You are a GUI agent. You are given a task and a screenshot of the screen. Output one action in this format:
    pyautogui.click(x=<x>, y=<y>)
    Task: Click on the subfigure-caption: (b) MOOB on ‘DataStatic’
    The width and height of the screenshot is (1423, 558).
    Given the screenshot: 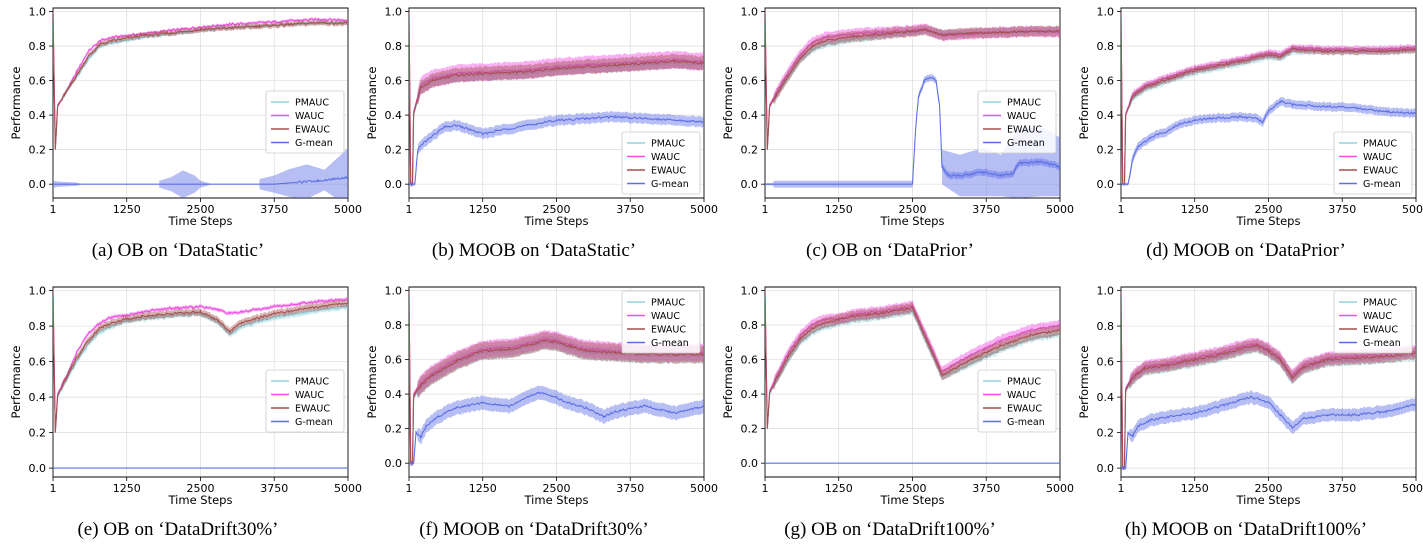 What is the action you would take?
    pyautogui.click(x=534, y=250)
    